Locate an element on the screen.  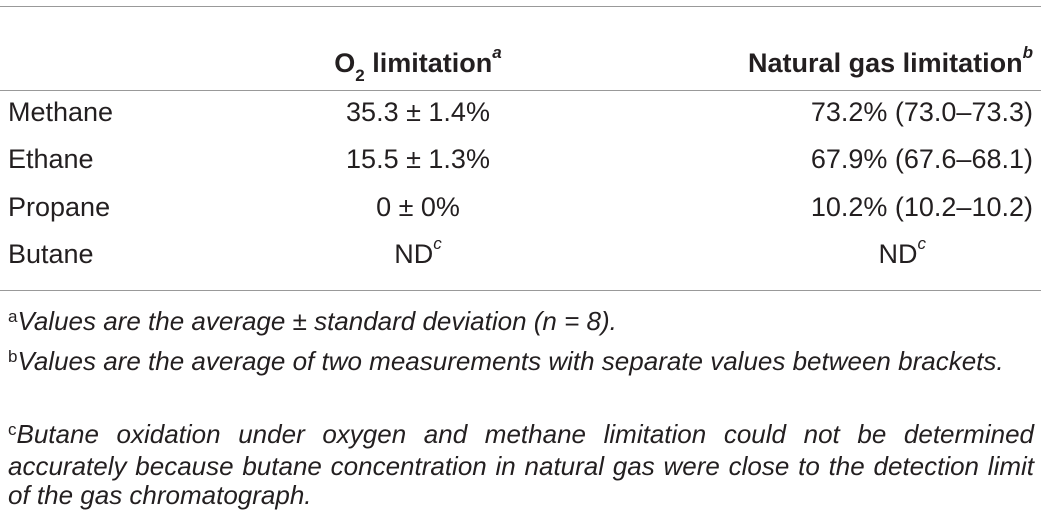
ethane-o2-value: 15.5 ± 1.3% is located at coordinates (418, 159).